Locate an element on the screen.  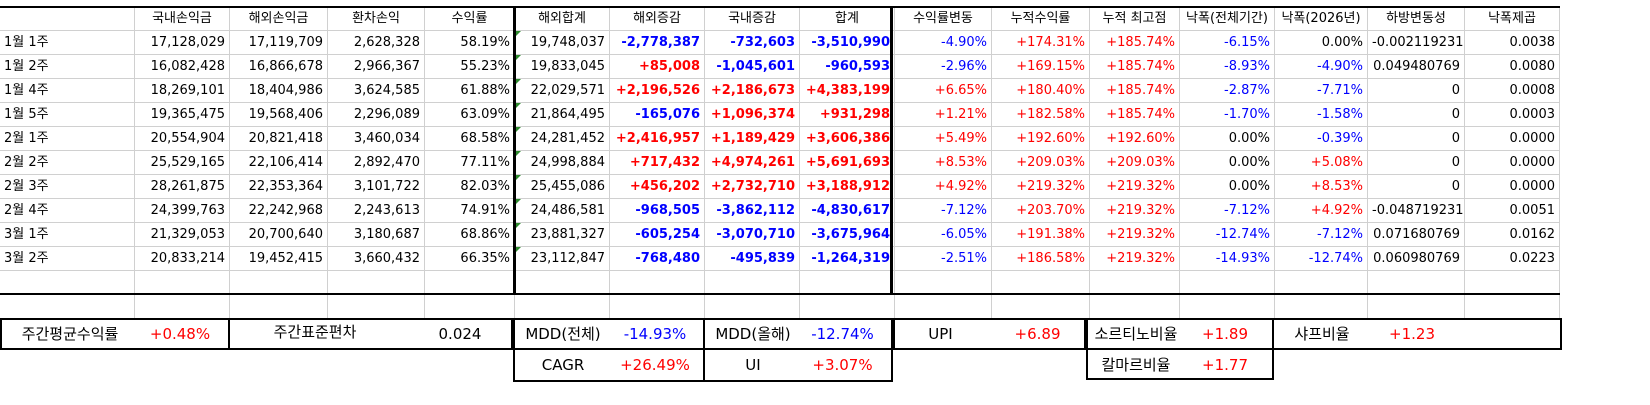
table-cell: 19,833,045 is located at coordinates (562, 67).